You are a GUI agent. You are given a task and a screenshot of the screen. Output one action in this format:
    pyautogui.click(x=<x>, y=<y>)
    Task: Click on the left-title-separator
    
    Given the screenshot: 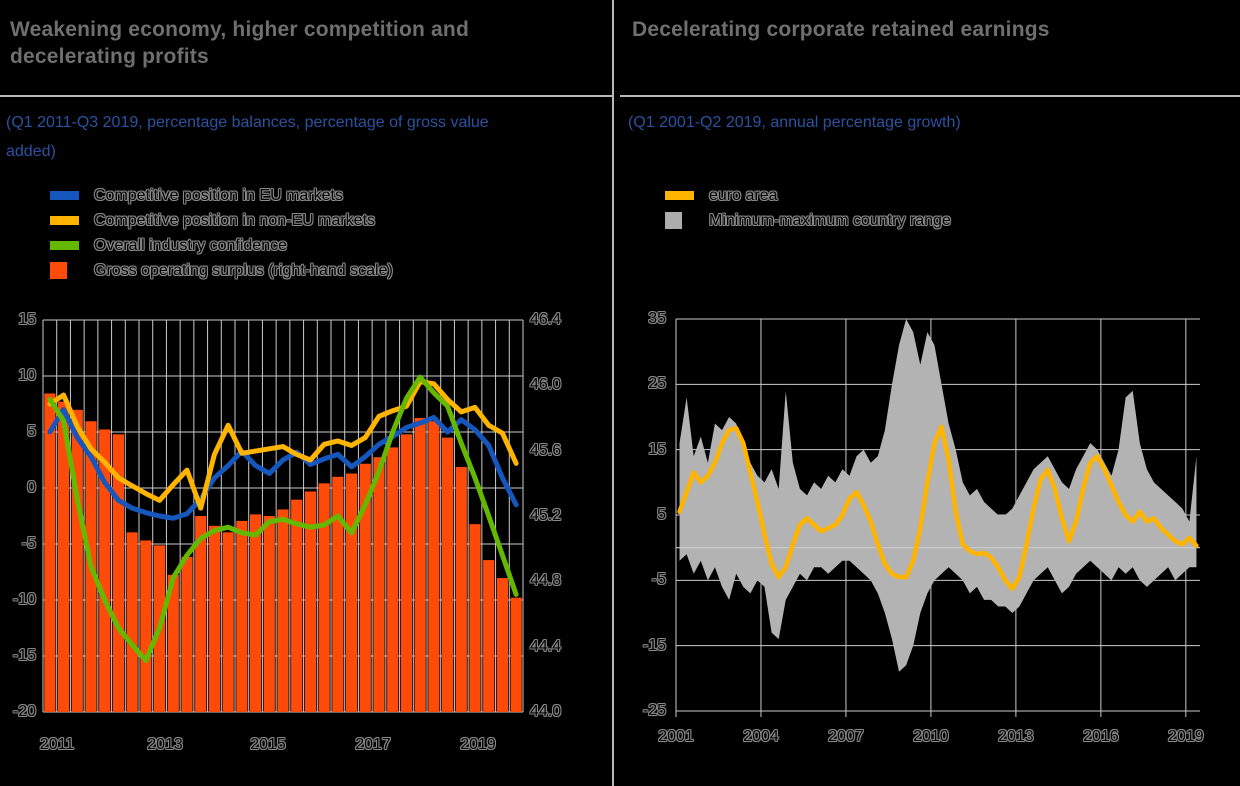 What is the action you would take?
    pyautogui.click(x=306, y=96)
    